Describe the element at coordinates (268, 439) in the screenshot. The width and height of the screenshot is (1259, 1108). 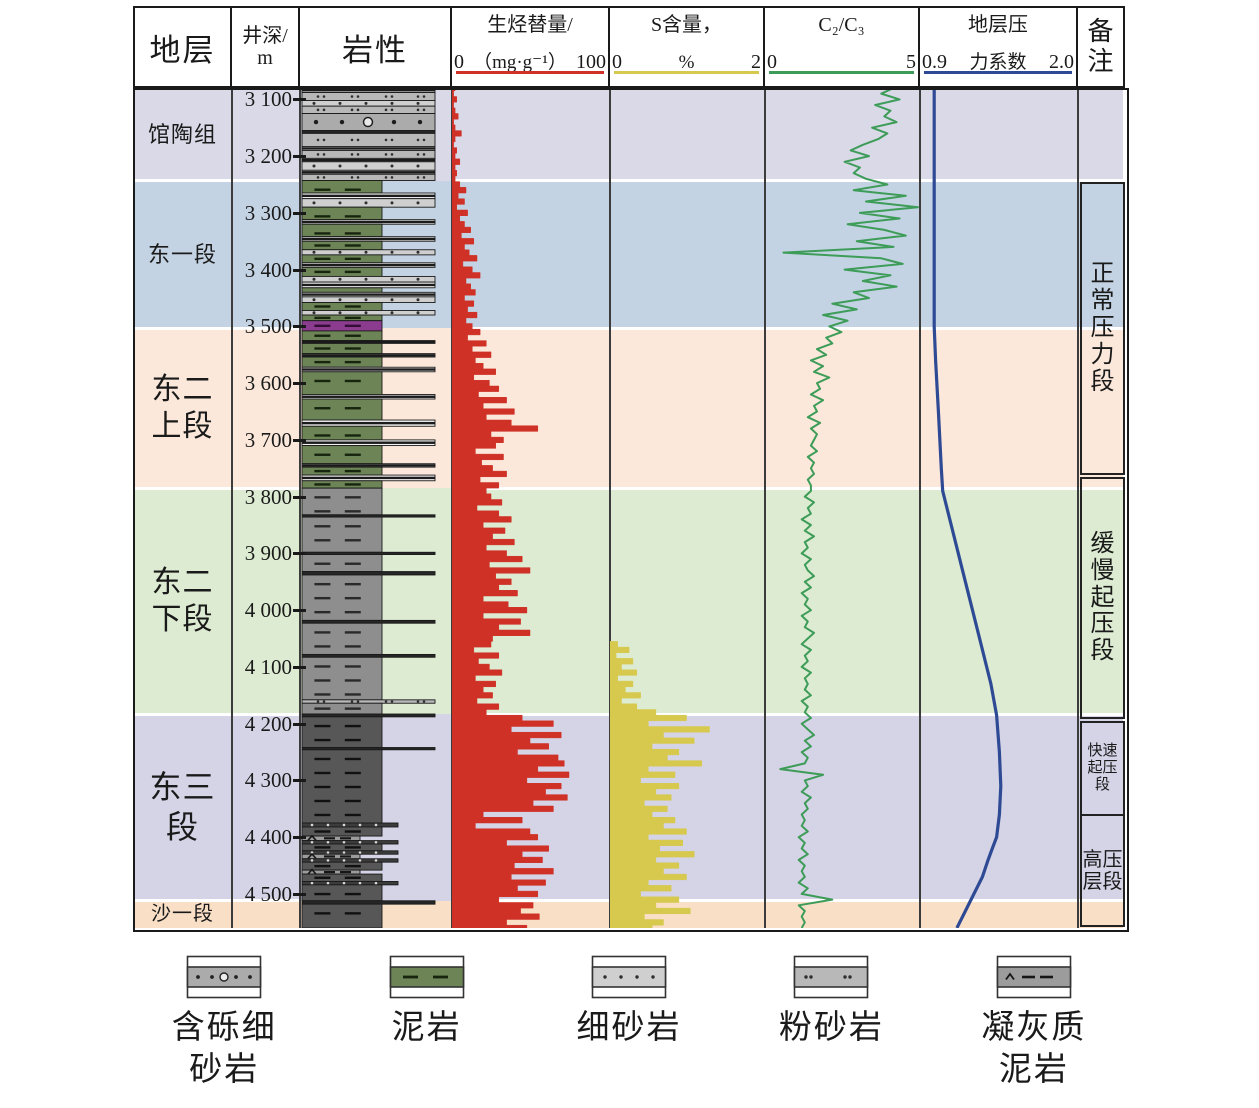
I see `depth-tick-label: 3 700` at that location.